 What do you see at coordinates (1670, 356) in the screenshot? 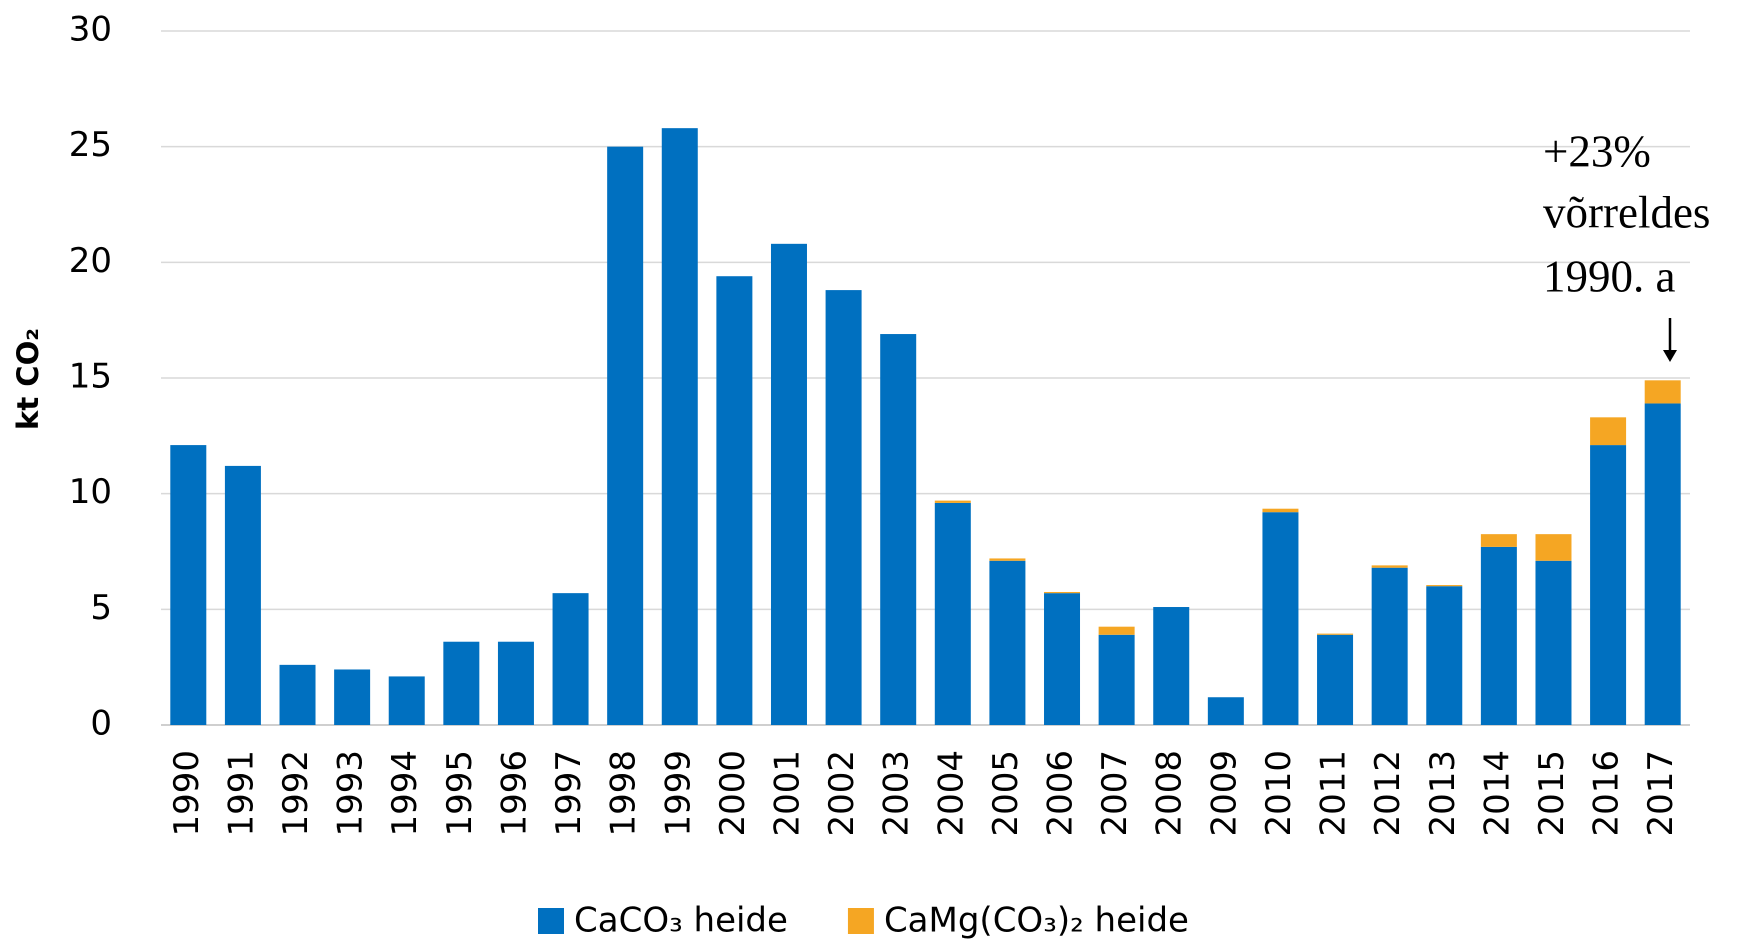
I see `annotation-arrow-head` at bounding box center [1670, 356].